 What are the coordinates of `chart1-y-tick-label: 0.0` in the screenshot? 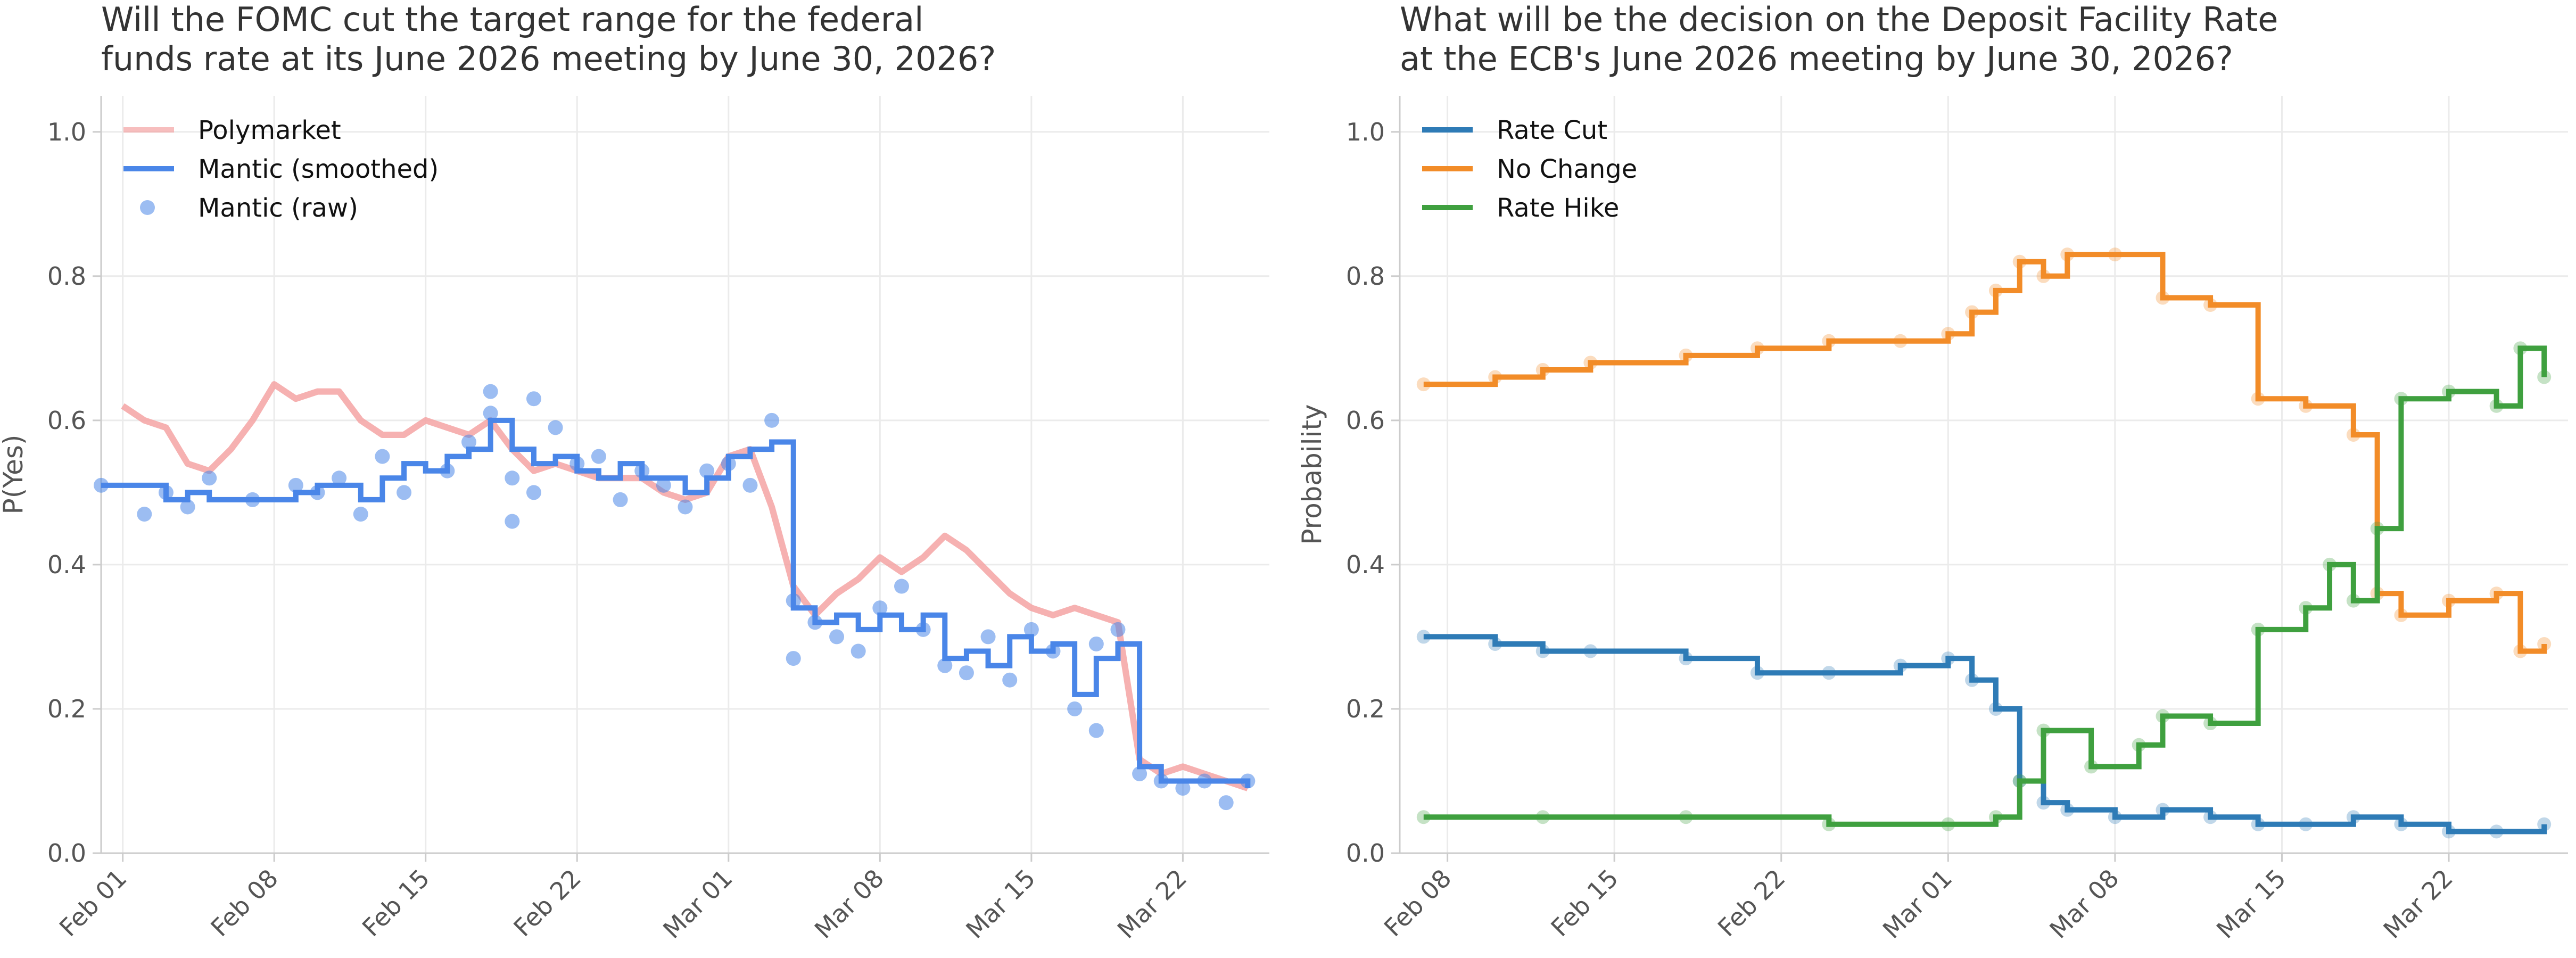 It's located at (1365, 854).